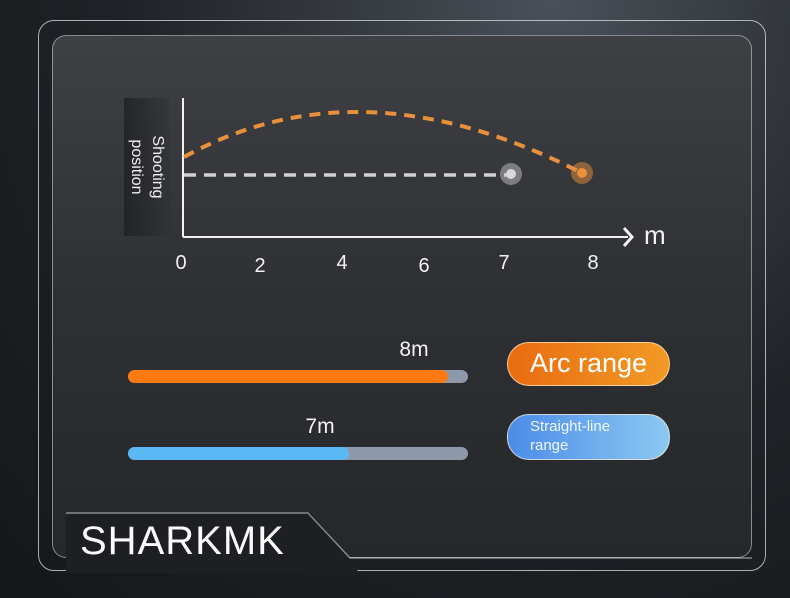  I want to click on arc-range-legend: Arc range, so click(588, 364).